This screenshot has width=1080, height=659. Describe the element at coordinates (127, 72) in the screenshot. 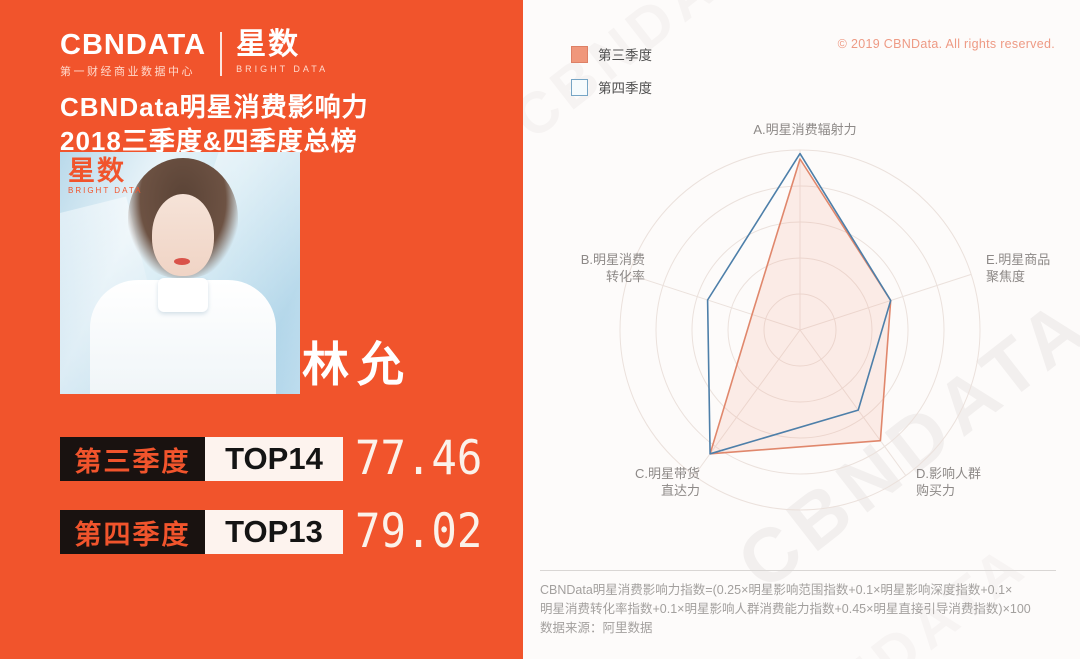

I see `cbndata-logo-tagline: 第一财经商业数据中心` at that location.